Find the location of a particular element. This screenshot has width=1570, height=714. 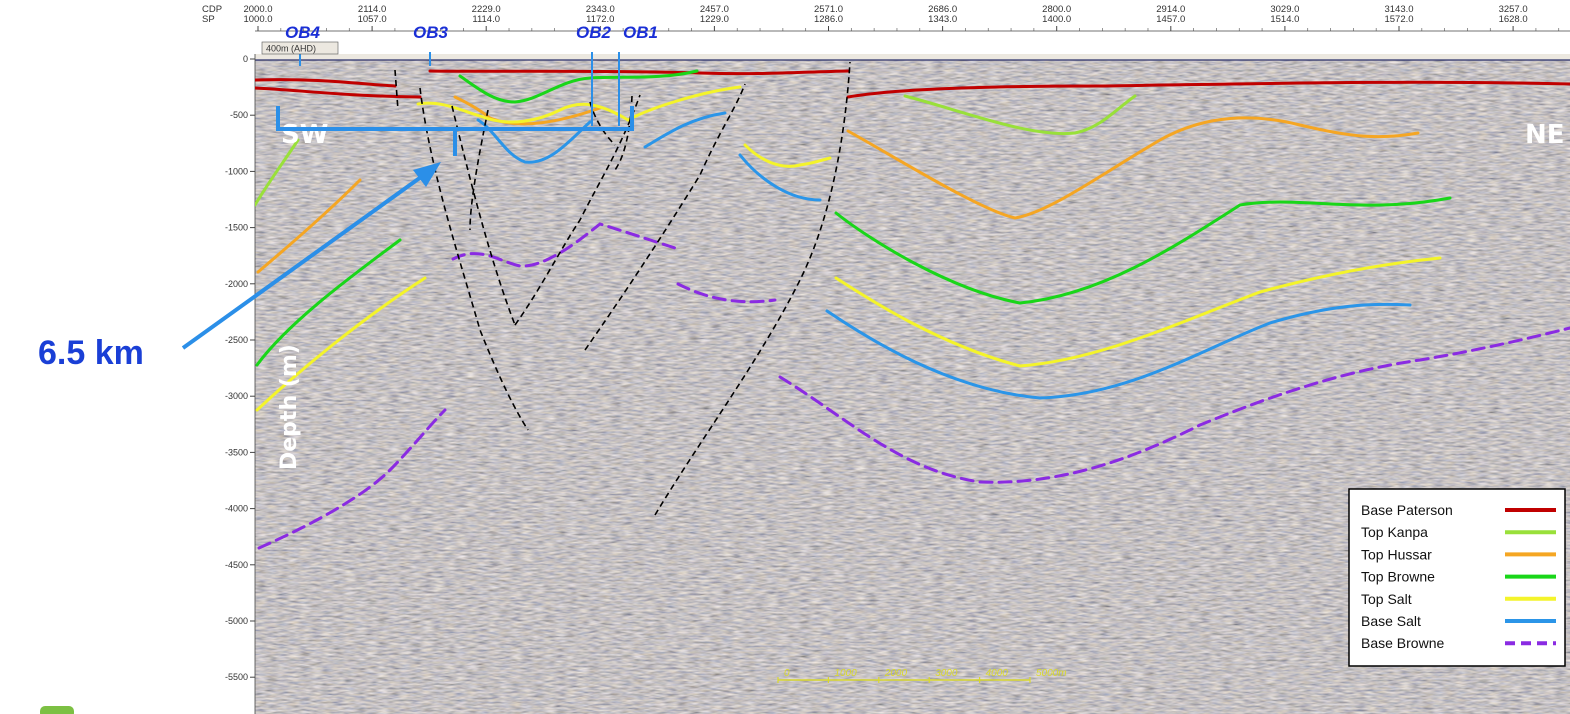

cdp-tick-label: 2457.0 is located at coordinates (714, 9).